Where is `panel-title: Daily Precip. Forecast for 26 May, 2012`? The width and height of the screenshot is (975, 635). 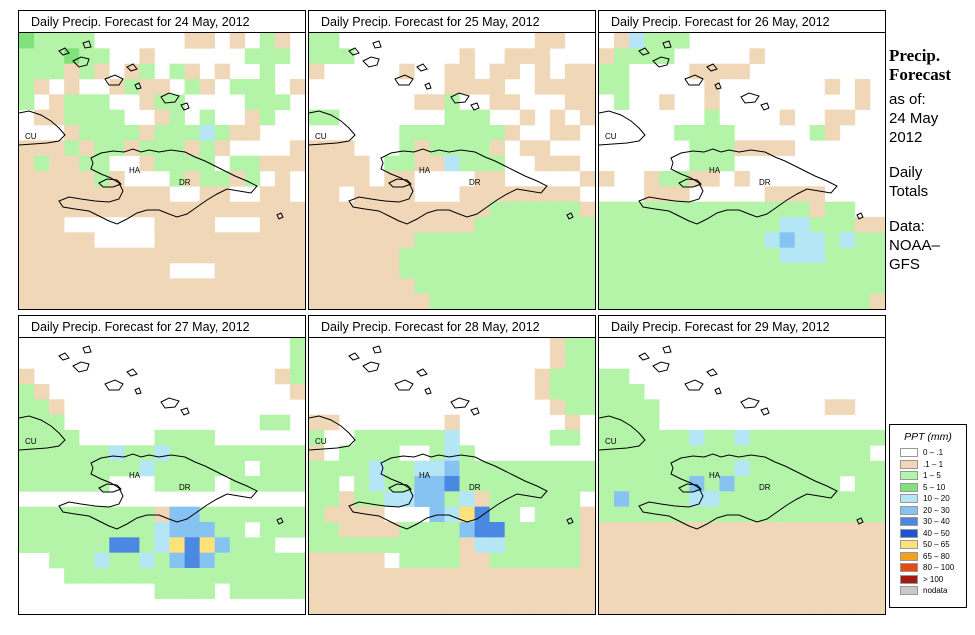
panel-title: Daily Precip. Forecast for 26 May, 2012 is located at coordinates (742, 22).